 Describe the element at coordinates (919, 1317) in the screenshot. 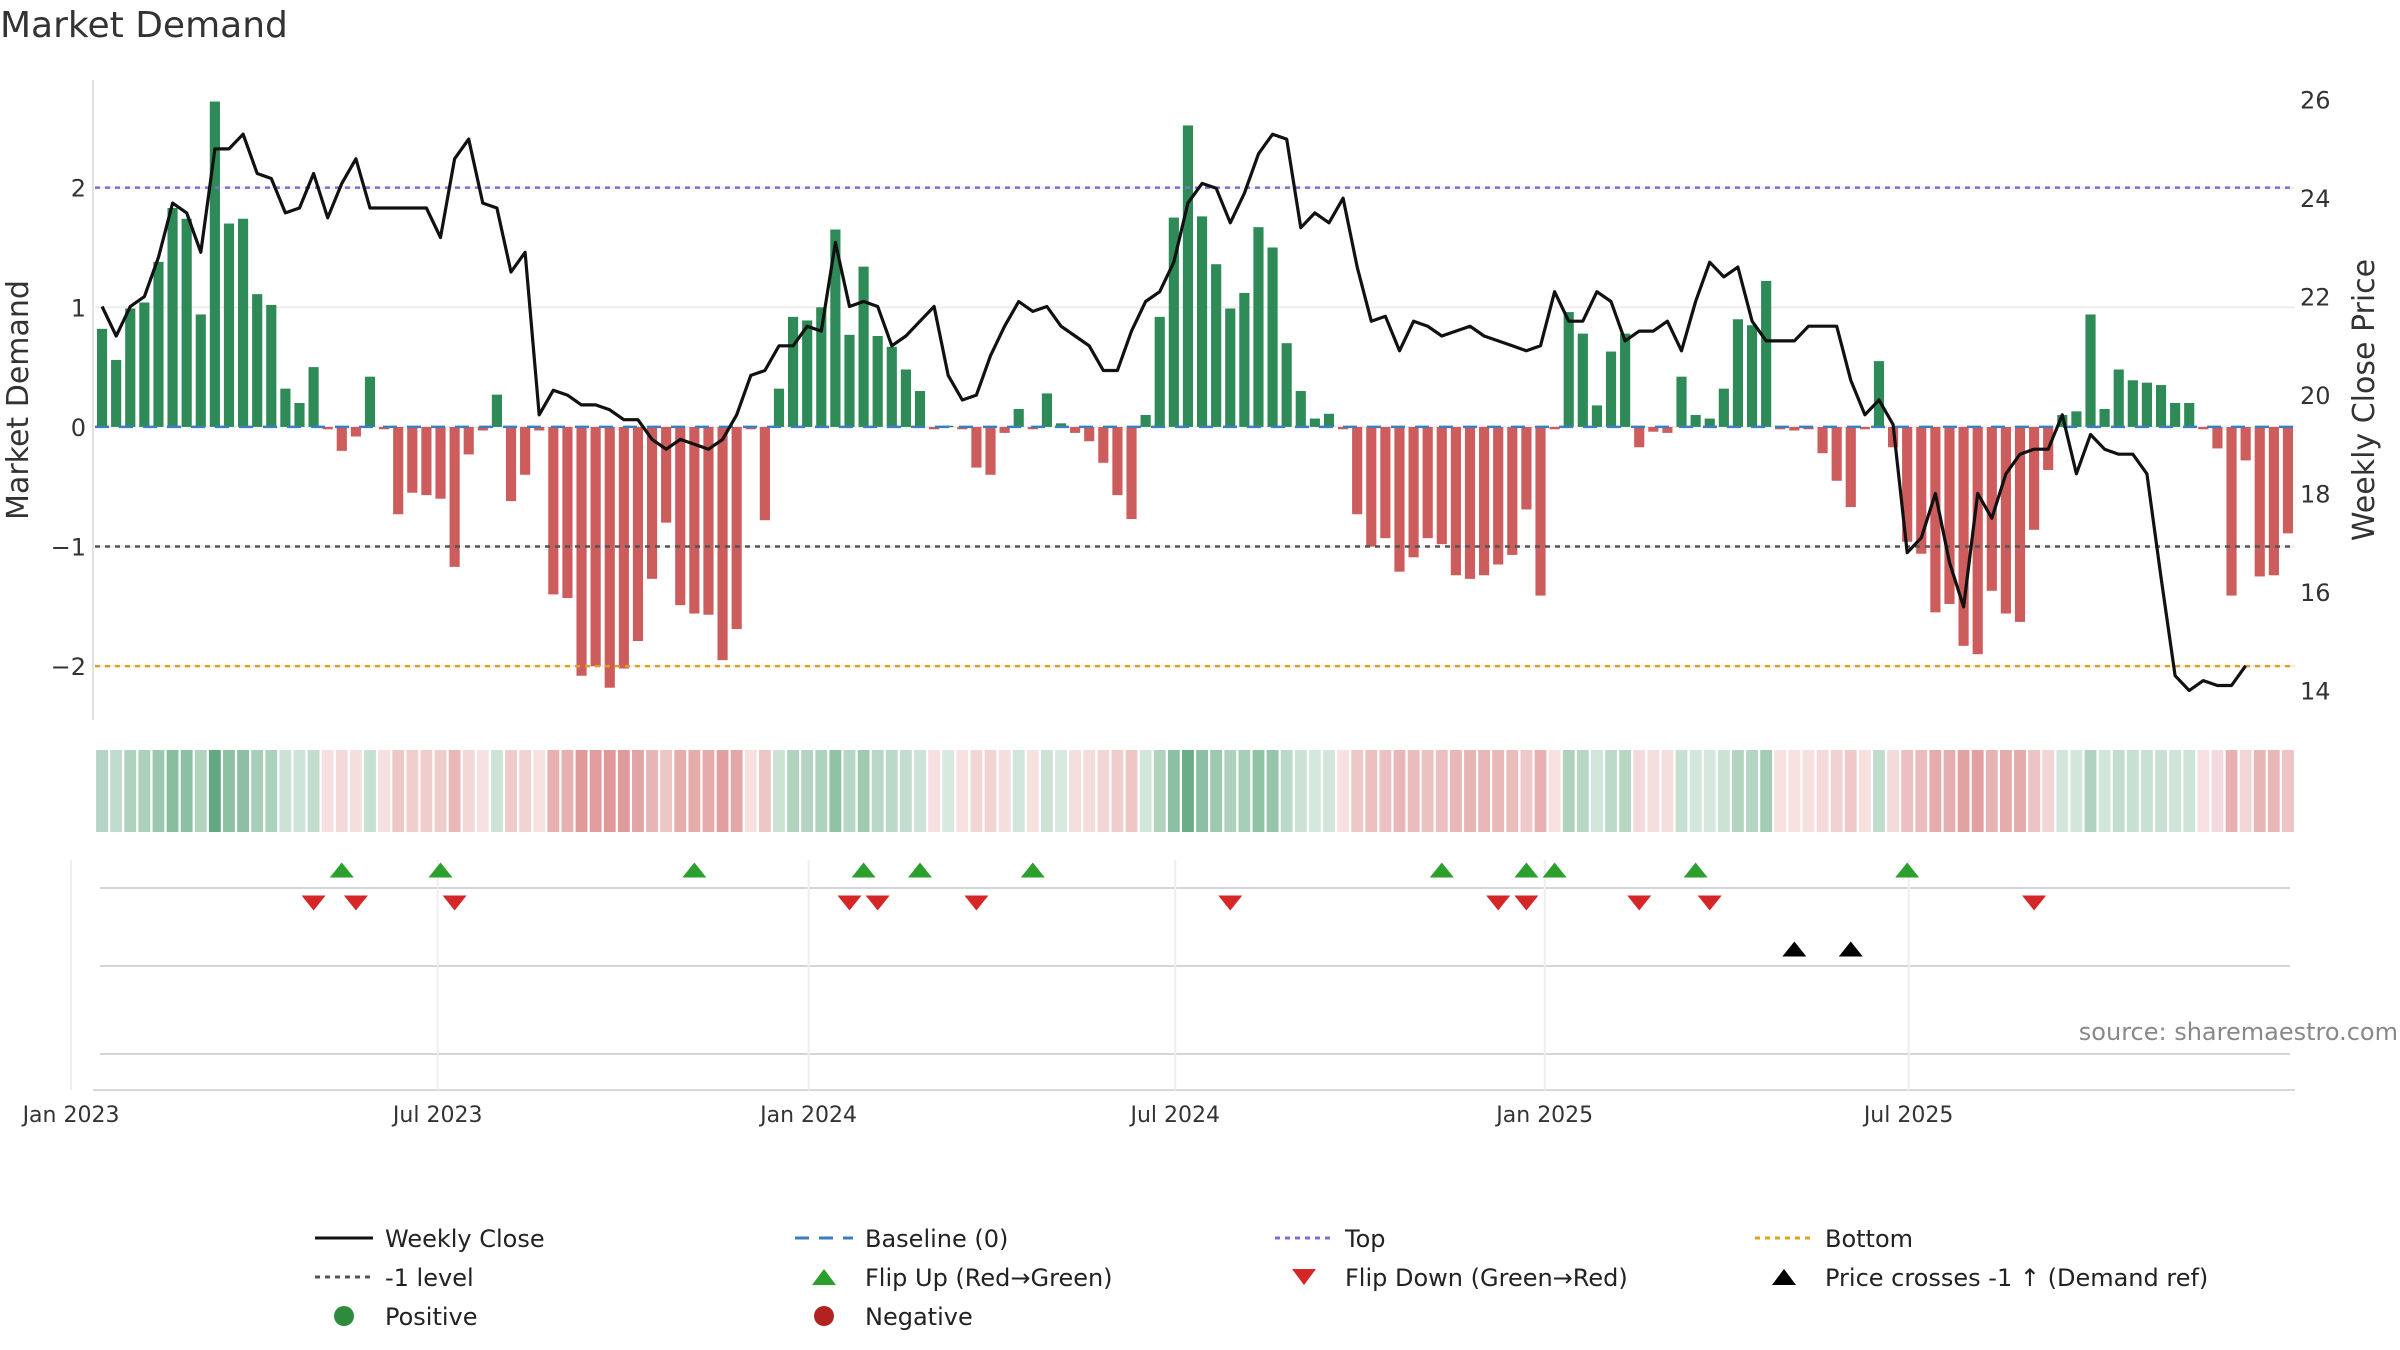

I see `legend-label: Negative` at that location.